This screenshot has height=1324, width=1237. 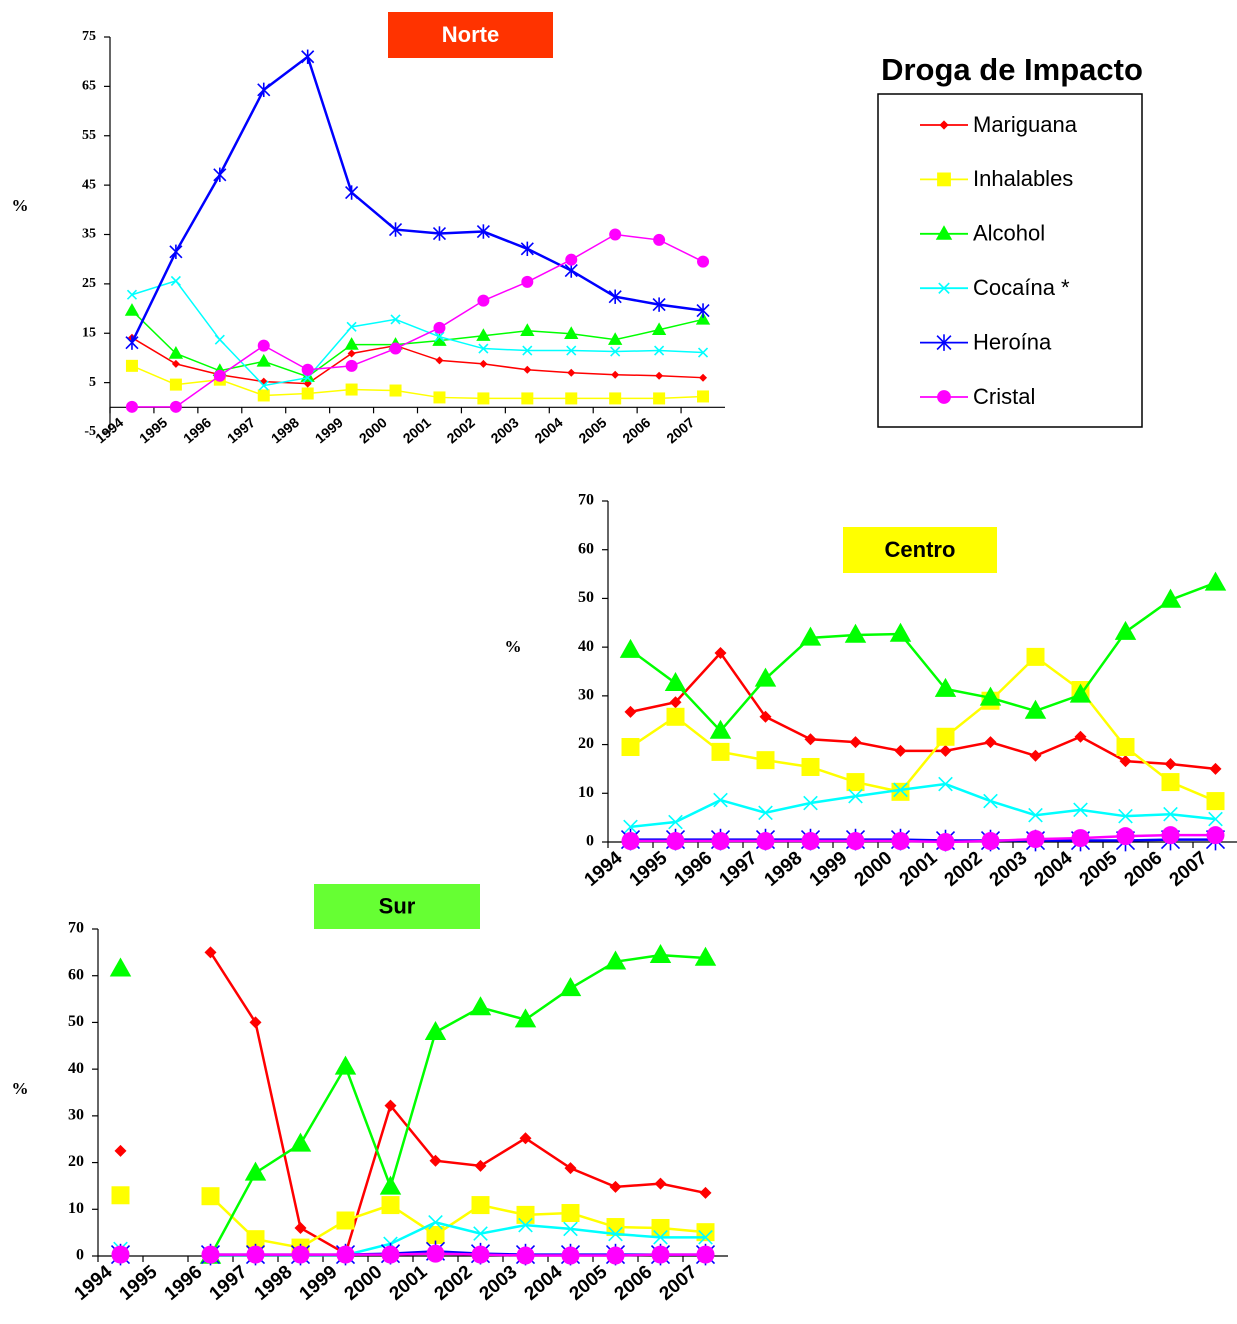 What do you see at coordinates (636, 430) in the screenshot?
I see `x-tick-label: 2006` at bounding box center [636, 430].